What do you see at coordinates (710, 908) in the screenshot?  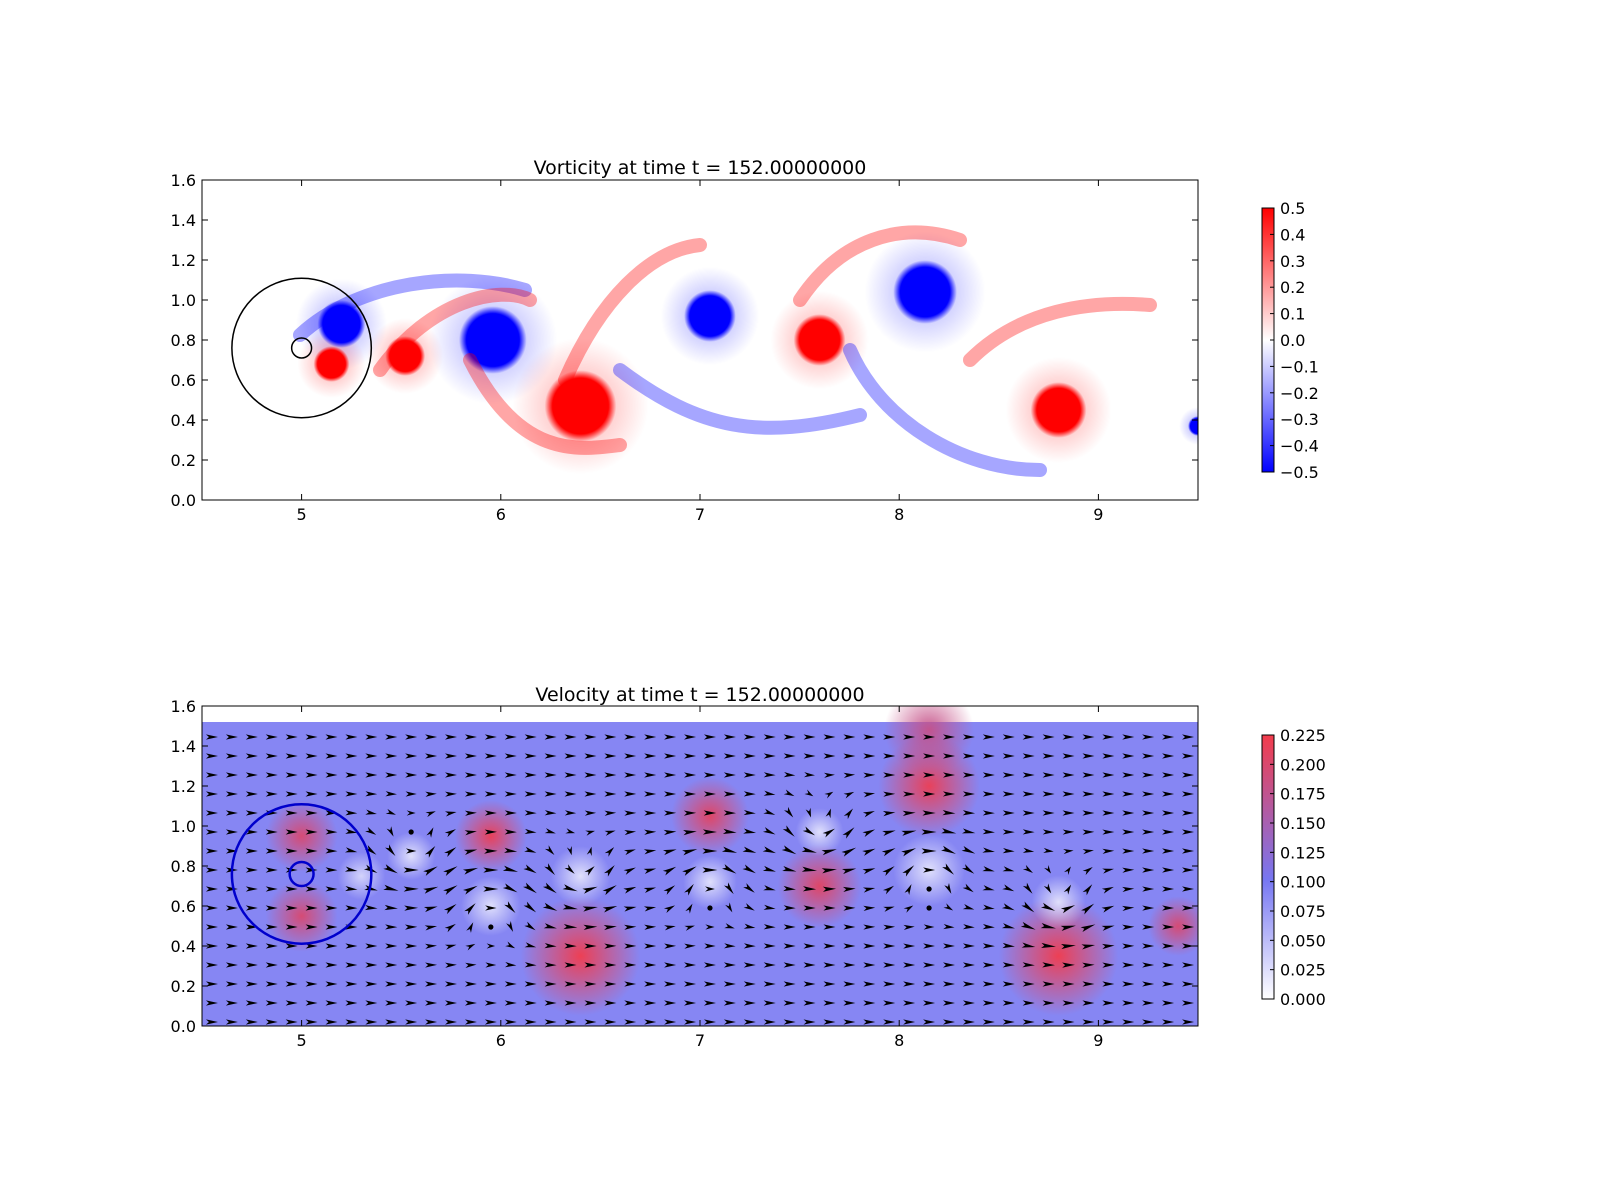 I see `quiver-dot` at bounding box center [710, 908].